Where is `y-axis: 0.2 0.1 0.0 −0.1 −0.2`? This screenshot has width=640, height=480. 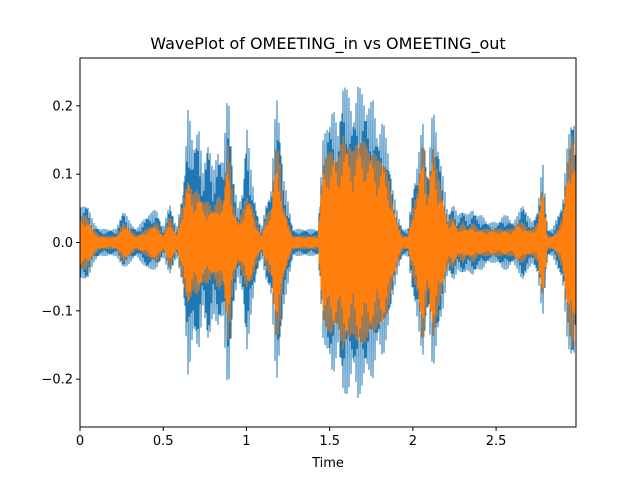
y-axis: 0.2 0.1 0.0 −0.1 −0.2 is located at coordinates (60, 243).